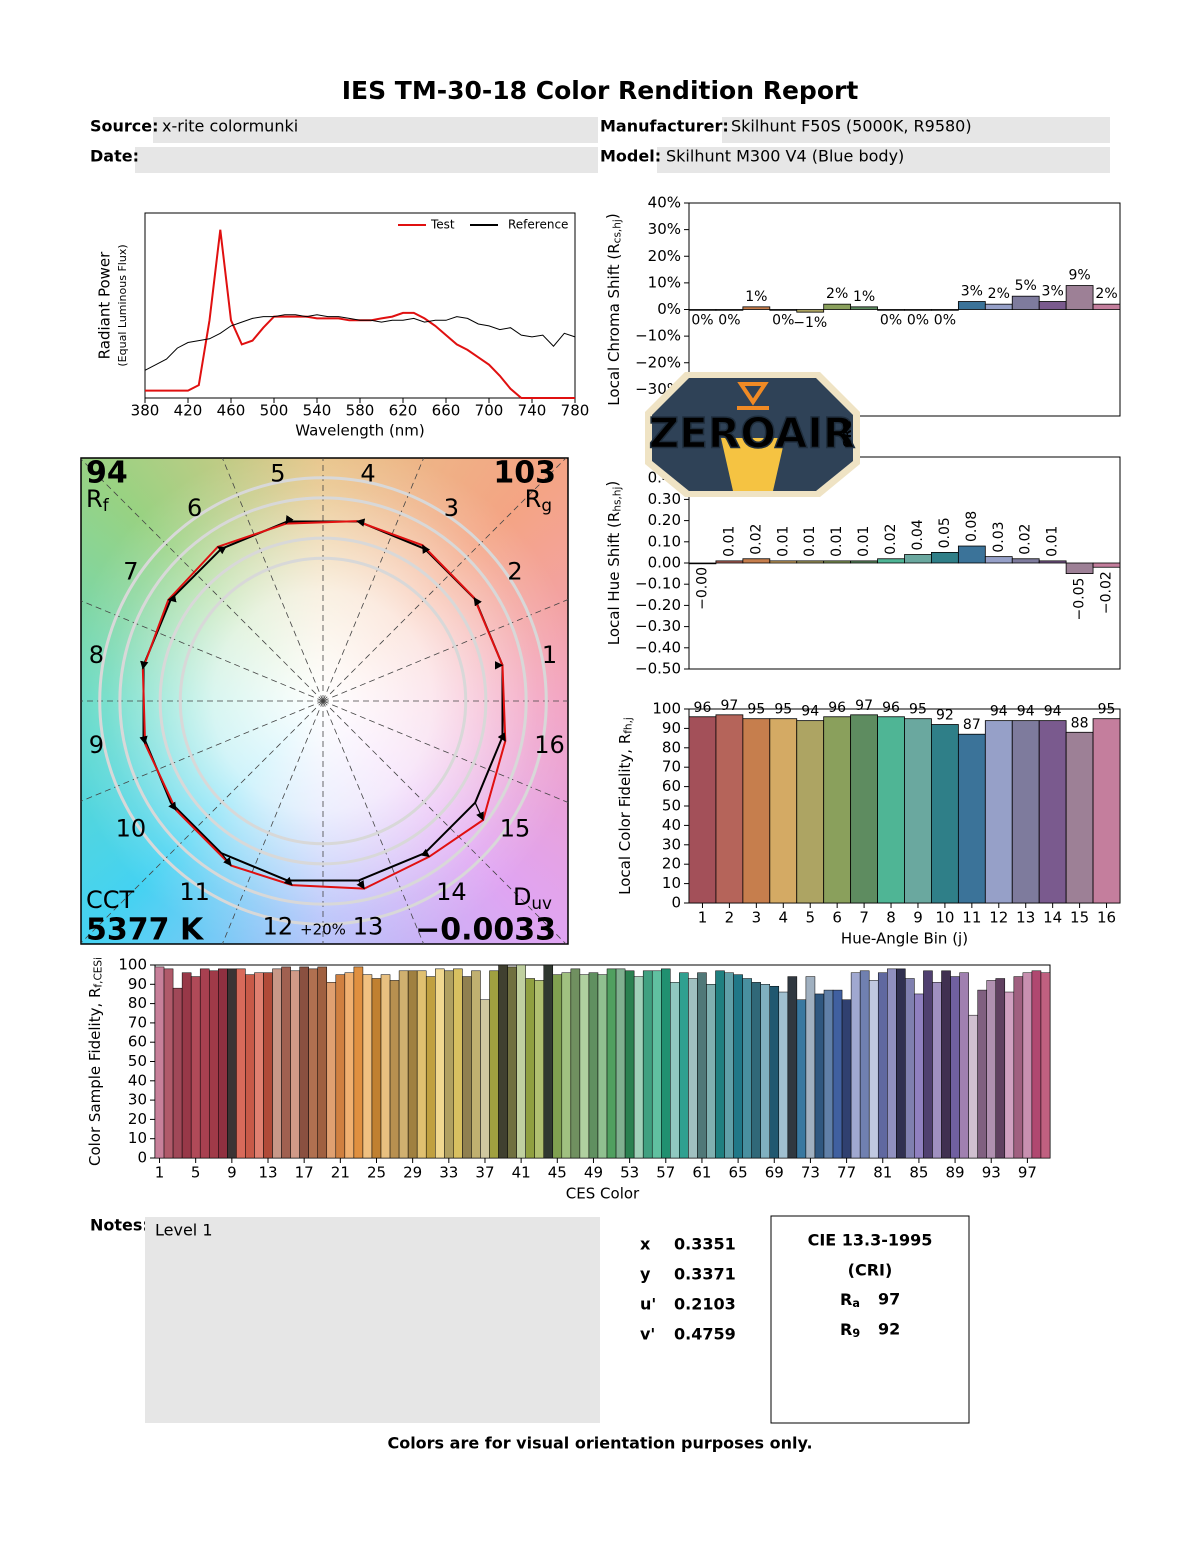 This screenshot has width=1200, height=1550. I want to click on value-label: 0.08, so click(972, 526).